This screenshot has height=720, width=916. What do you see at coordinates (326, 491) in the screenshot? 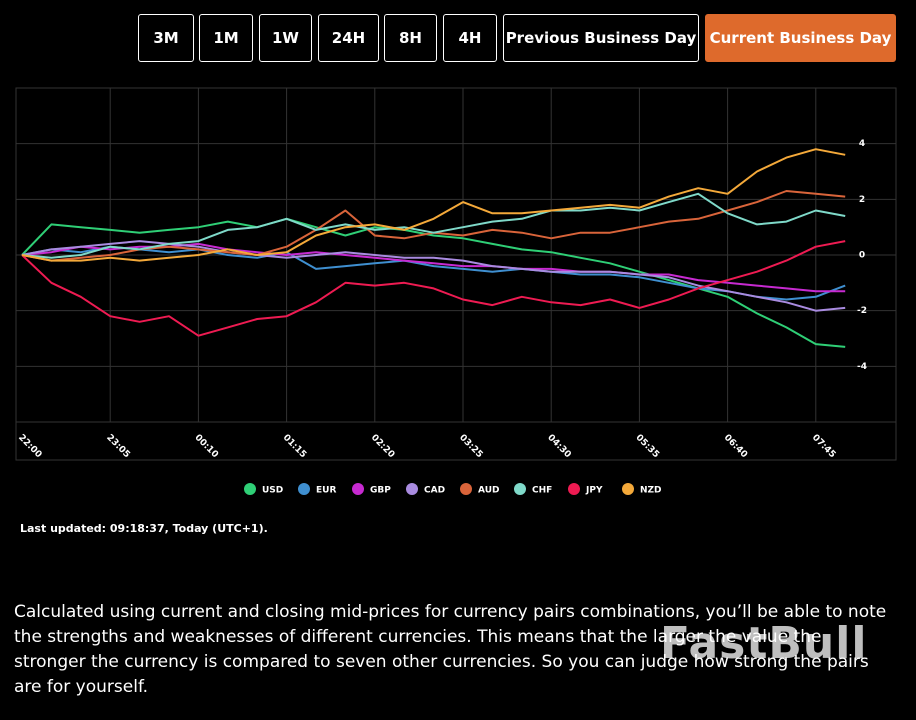
I see `legend-label: EUR` at bounding box center [326, 491].